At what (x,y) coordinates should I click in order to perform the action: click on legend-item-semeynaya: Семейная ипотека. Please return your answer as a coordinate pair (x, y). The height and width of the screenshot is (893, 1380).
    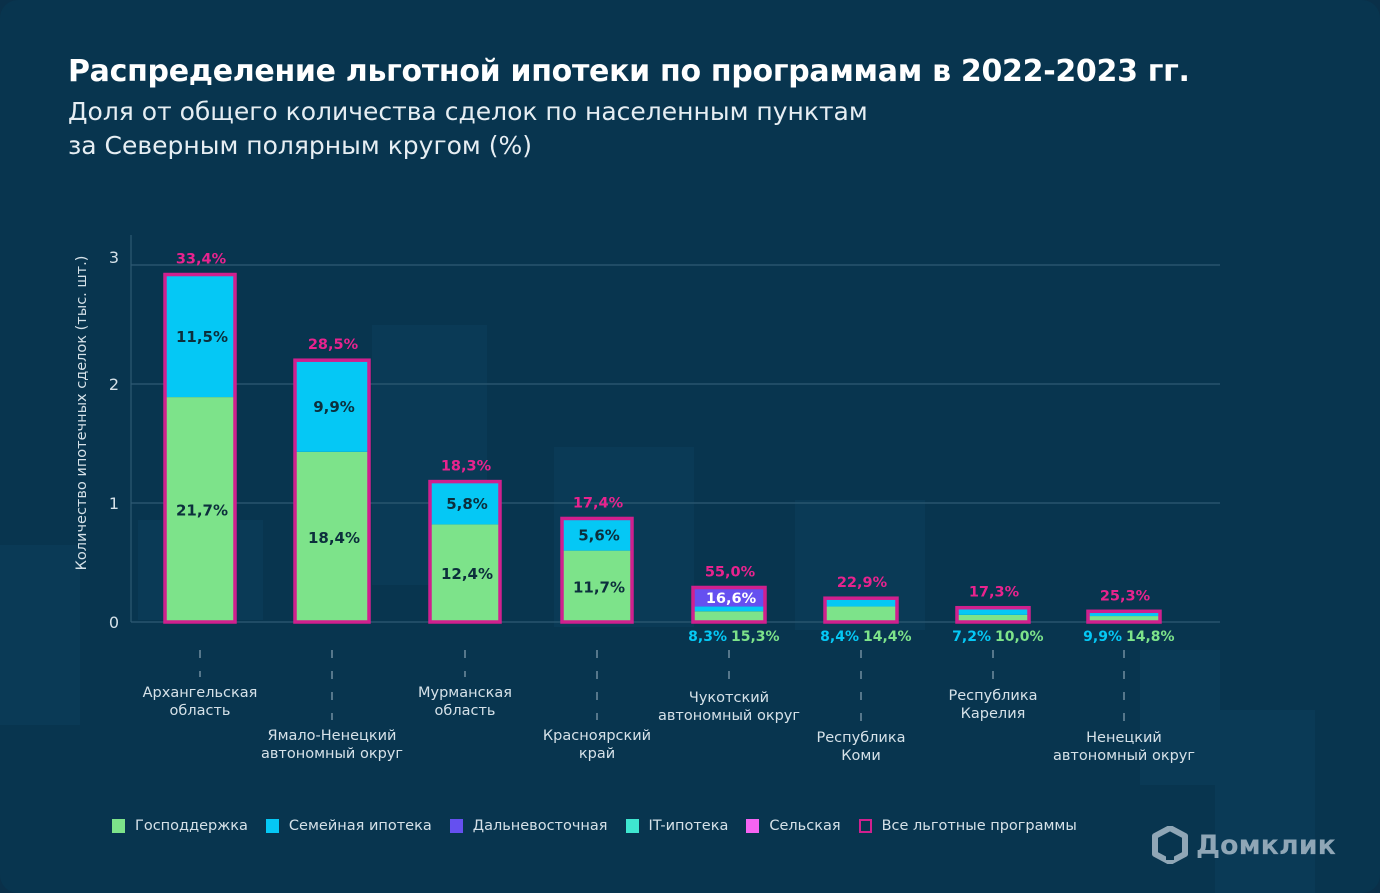
    Looking at the image, I should click on (348, 826).